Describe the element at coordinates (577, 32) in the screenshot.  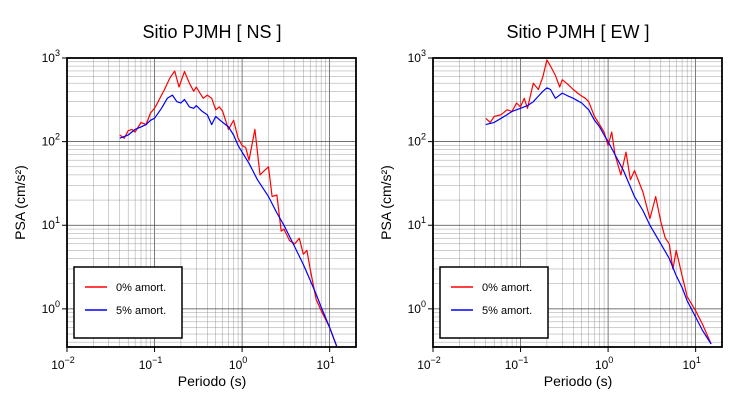
I see `chart-title: Sitio PJMH [ EW ]` at that location.